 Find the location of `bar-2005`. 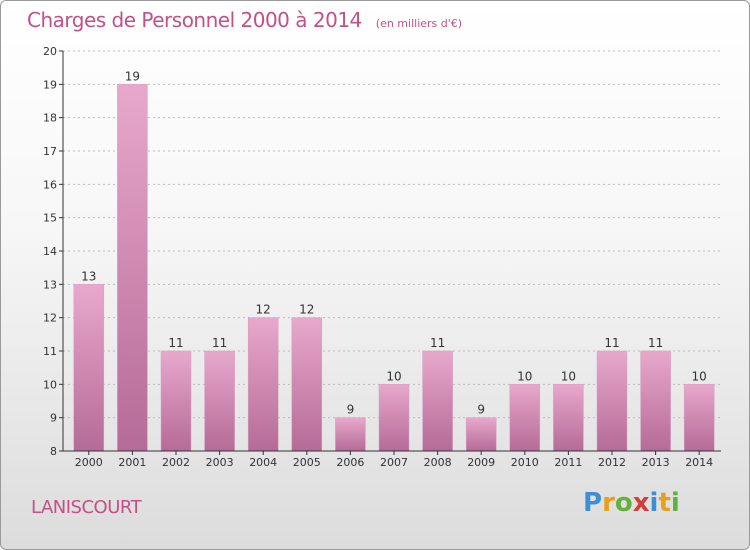

bar-2005 is located at coordinates (307, 384).